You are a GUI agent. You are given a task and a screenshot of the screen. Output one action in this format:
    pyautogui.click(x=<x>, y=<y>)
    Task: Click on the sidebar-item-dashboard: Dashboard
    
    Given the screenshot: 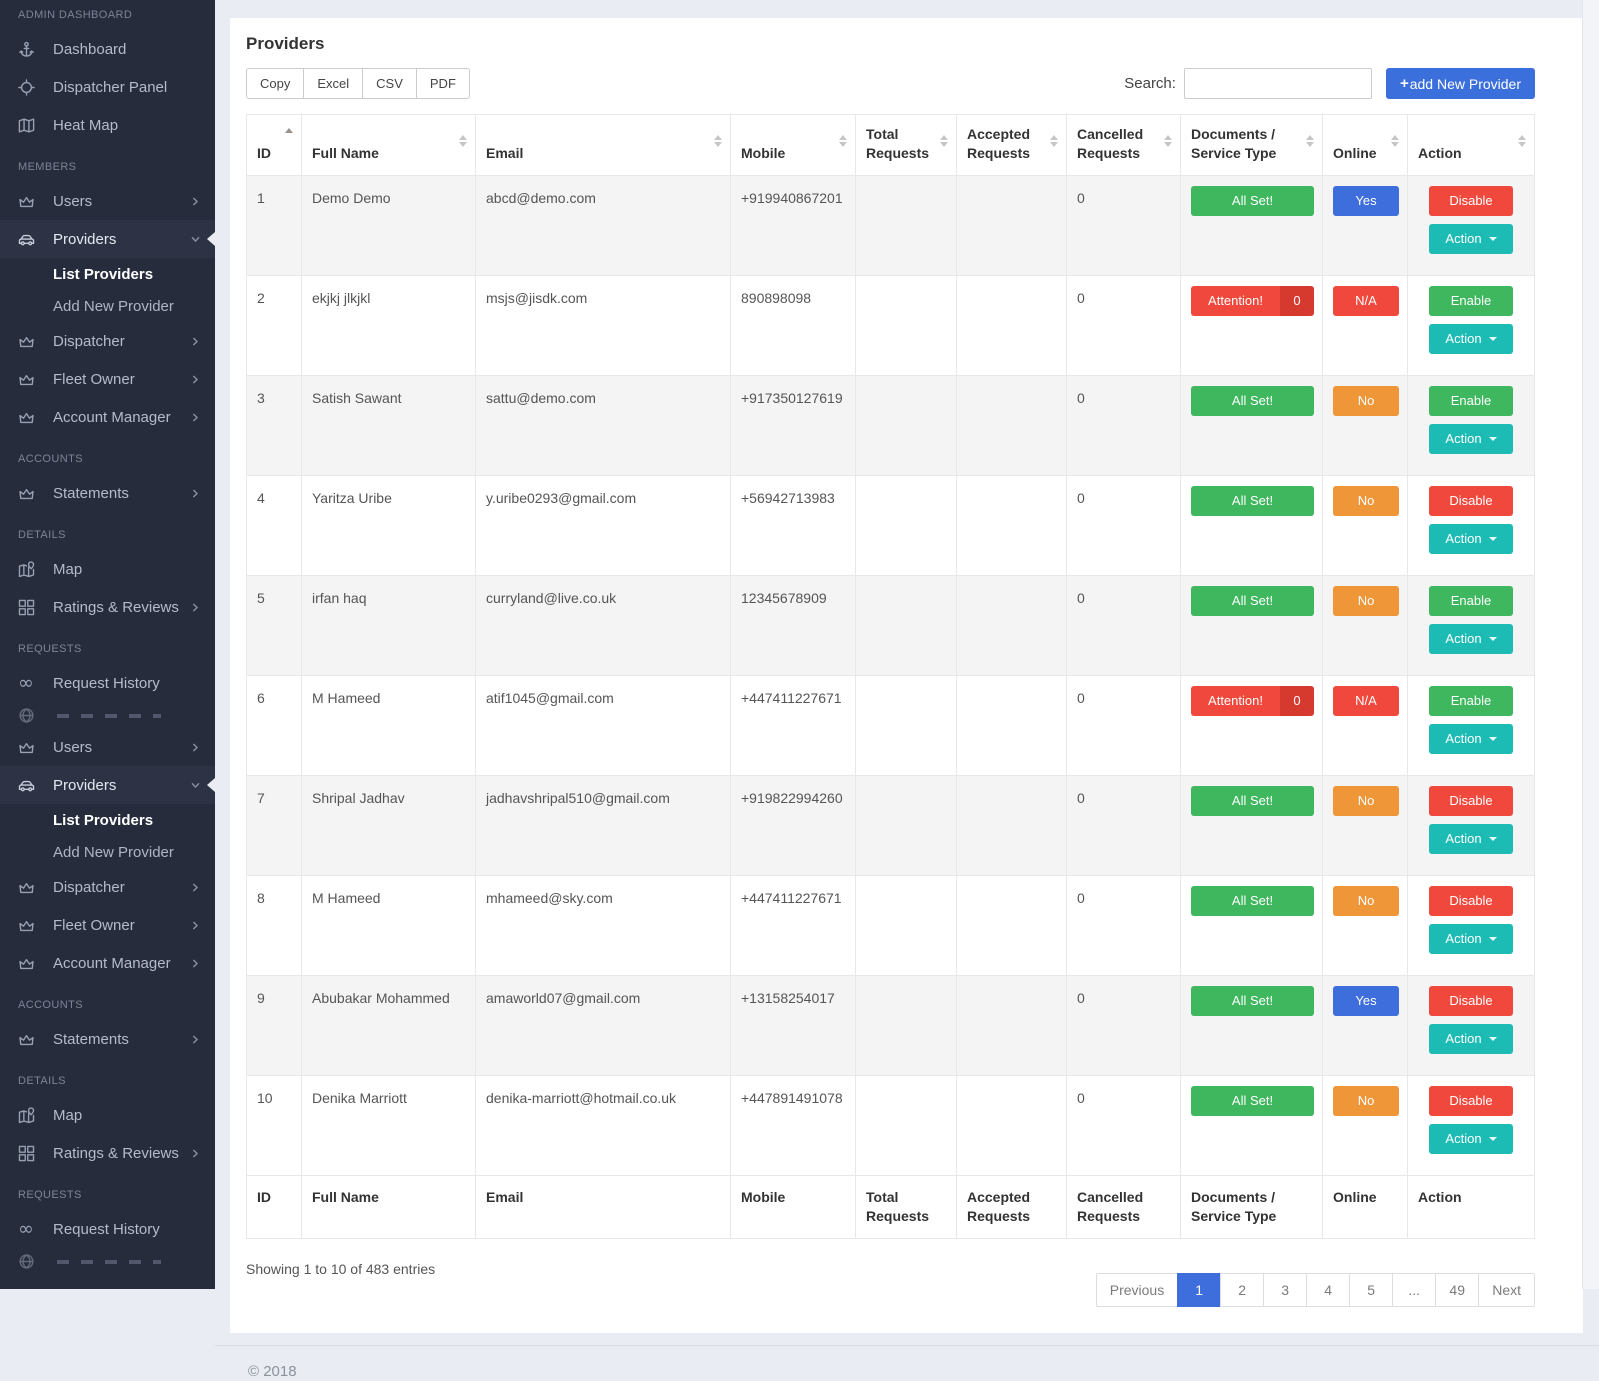 What is the action you would take?
    pyautogui.click(x=107, y=49)
    